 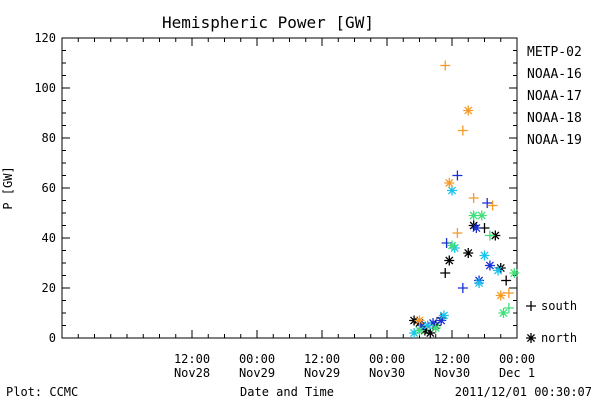 What do you see at coordinates (42, 392) in the screenshot?
I see `plot-credit: Plot: CCMC` at bounding box center [42, 392].